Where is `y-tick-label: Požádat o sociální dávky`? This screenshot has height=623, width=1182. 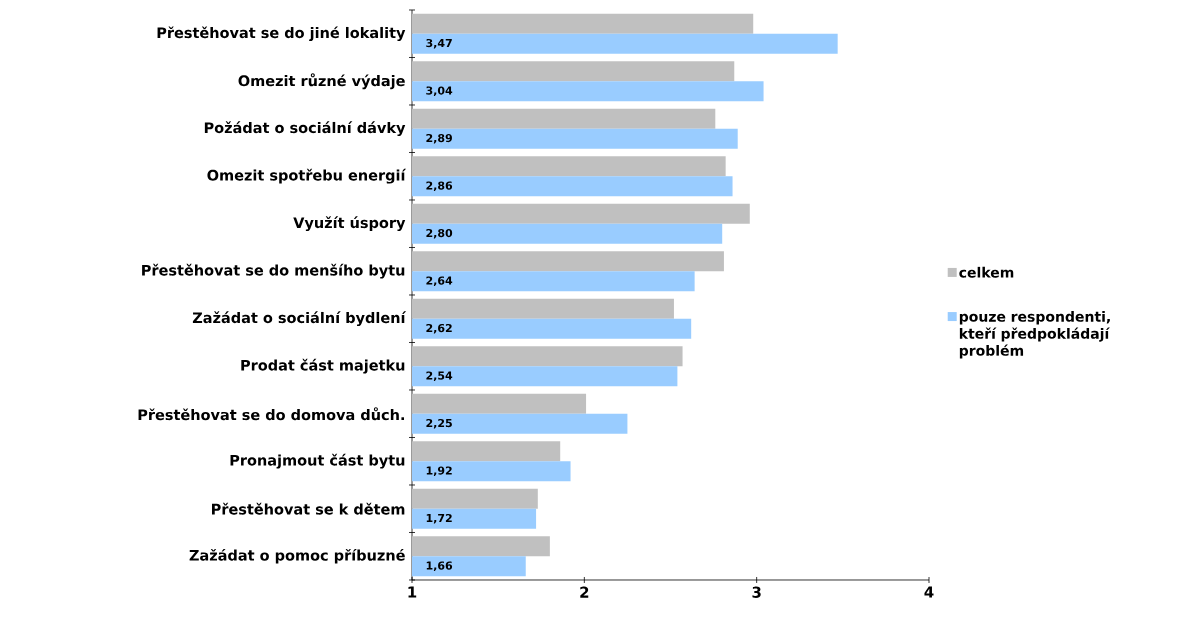
y-tick-label: Požádat o sociální dávky is located at coordinates (305, 129).